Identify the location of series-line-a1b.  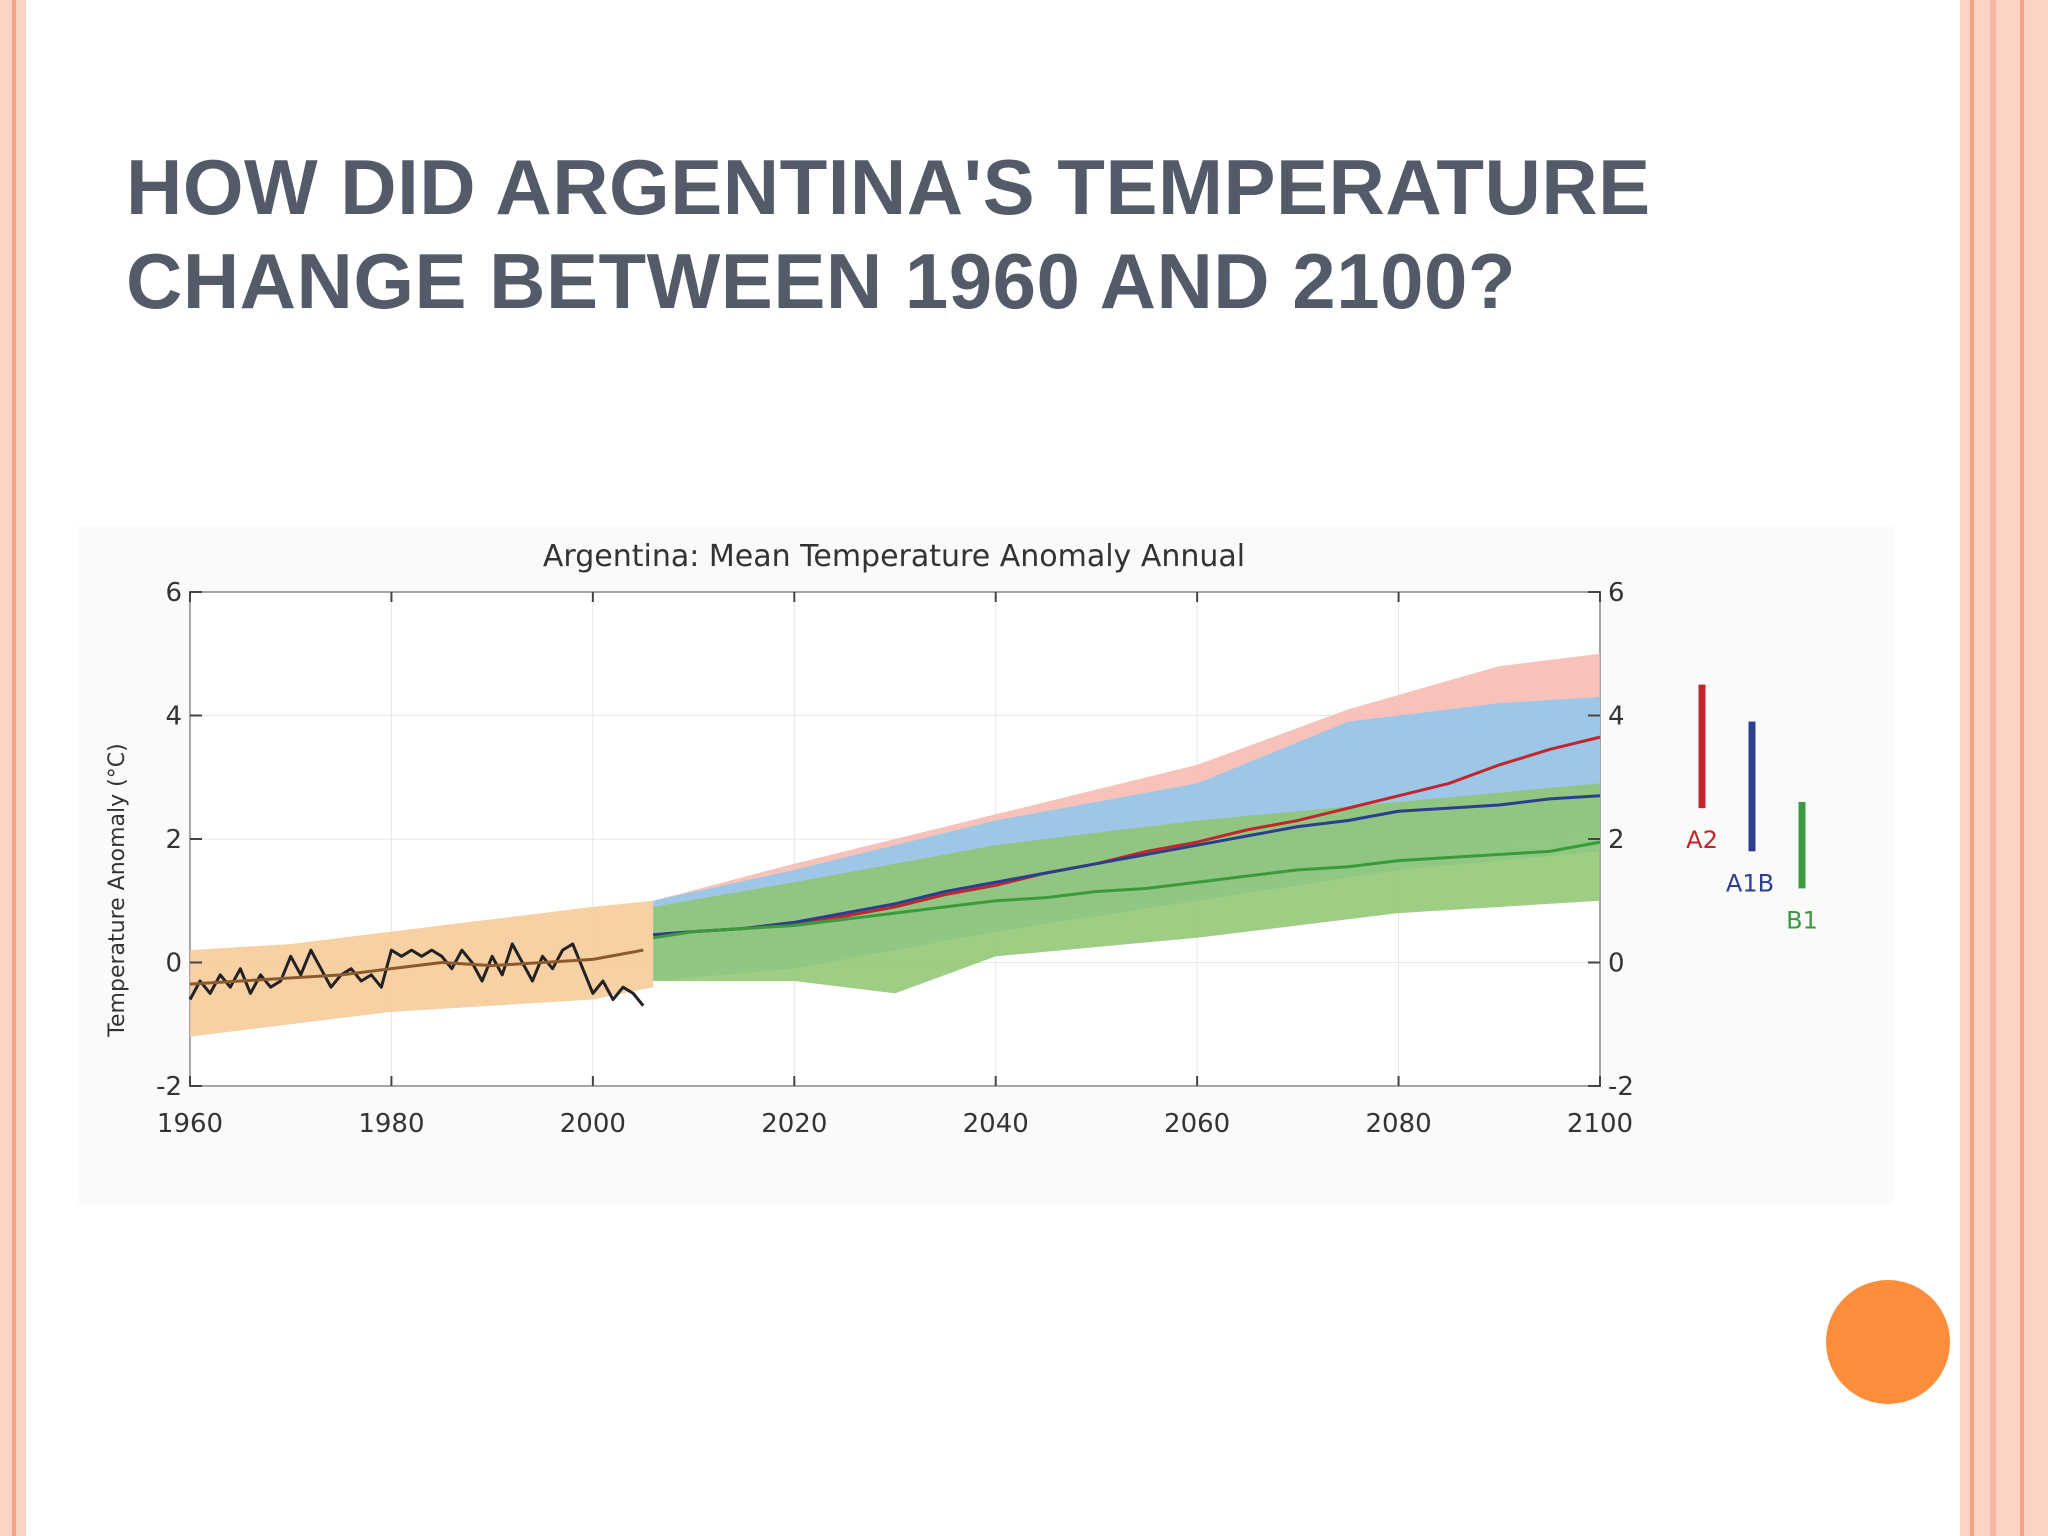
(1127, 865).